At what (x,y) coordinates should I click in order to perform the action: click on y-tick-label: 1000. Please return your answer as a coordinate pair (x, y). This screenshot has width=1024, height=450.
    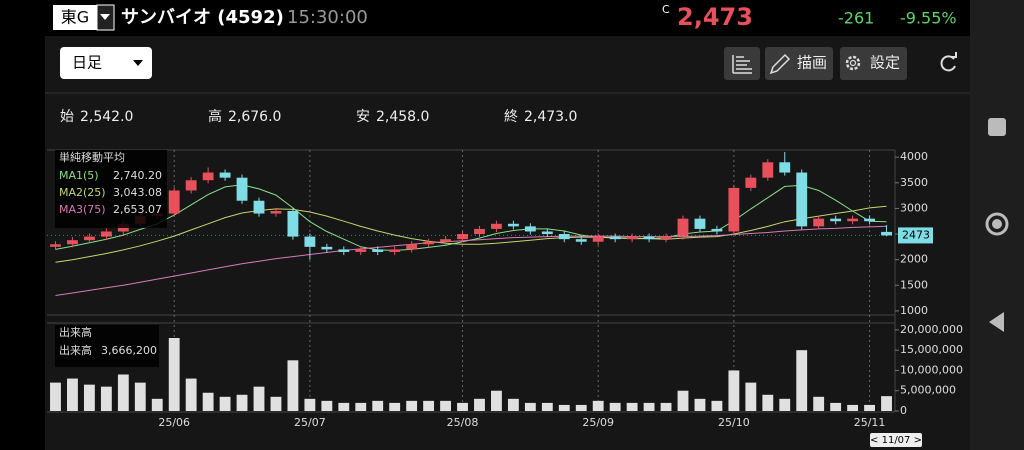
    Looking at the image, I should click on (914, 310).